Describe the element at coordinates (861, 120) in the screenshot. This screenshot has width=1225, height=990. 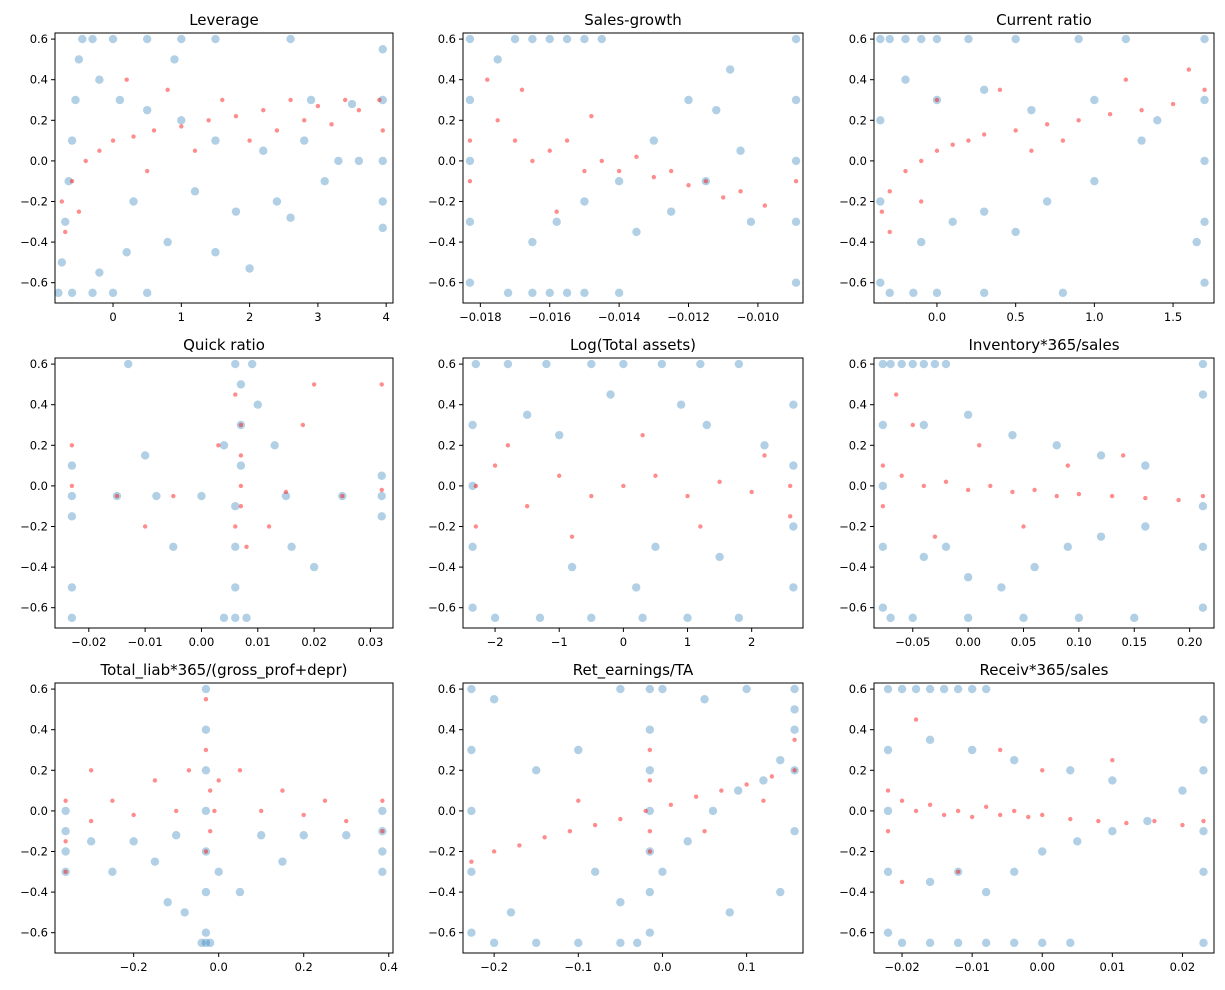
I see `y-tick: 0.2` at that location.